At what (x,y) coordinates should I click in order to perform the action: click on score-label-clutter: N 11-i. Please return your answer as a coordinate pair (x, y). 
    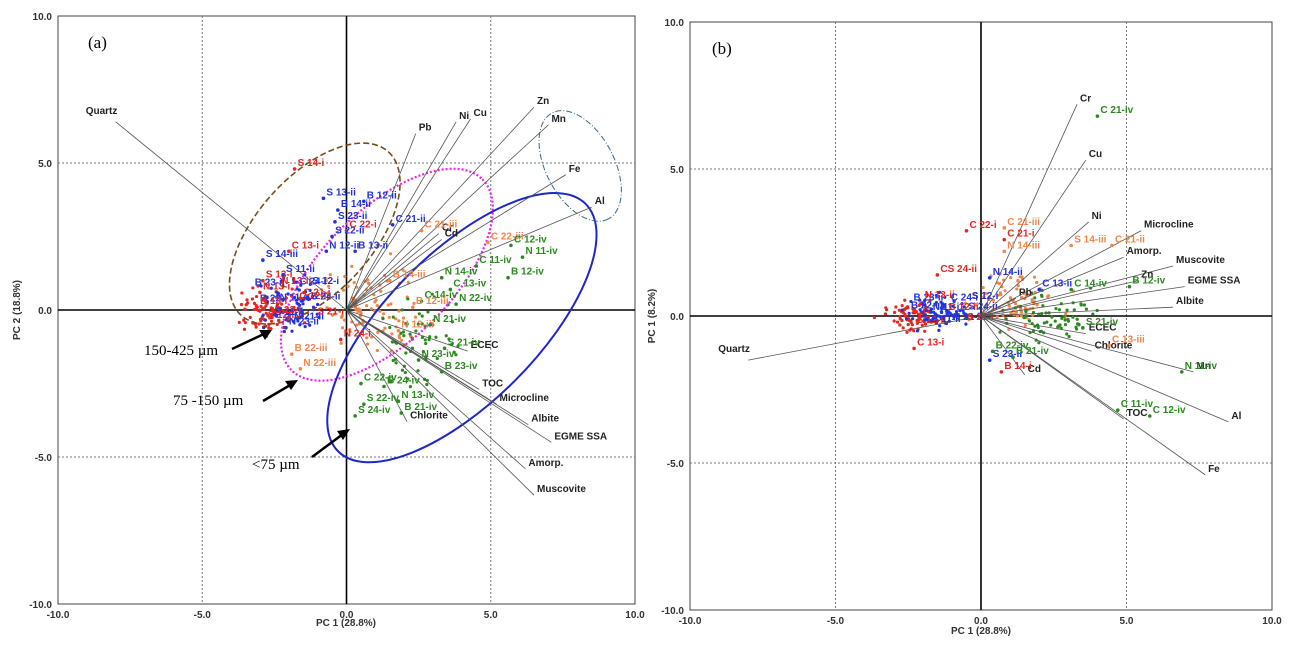
    Looking at the image, I should click on (946, 307).